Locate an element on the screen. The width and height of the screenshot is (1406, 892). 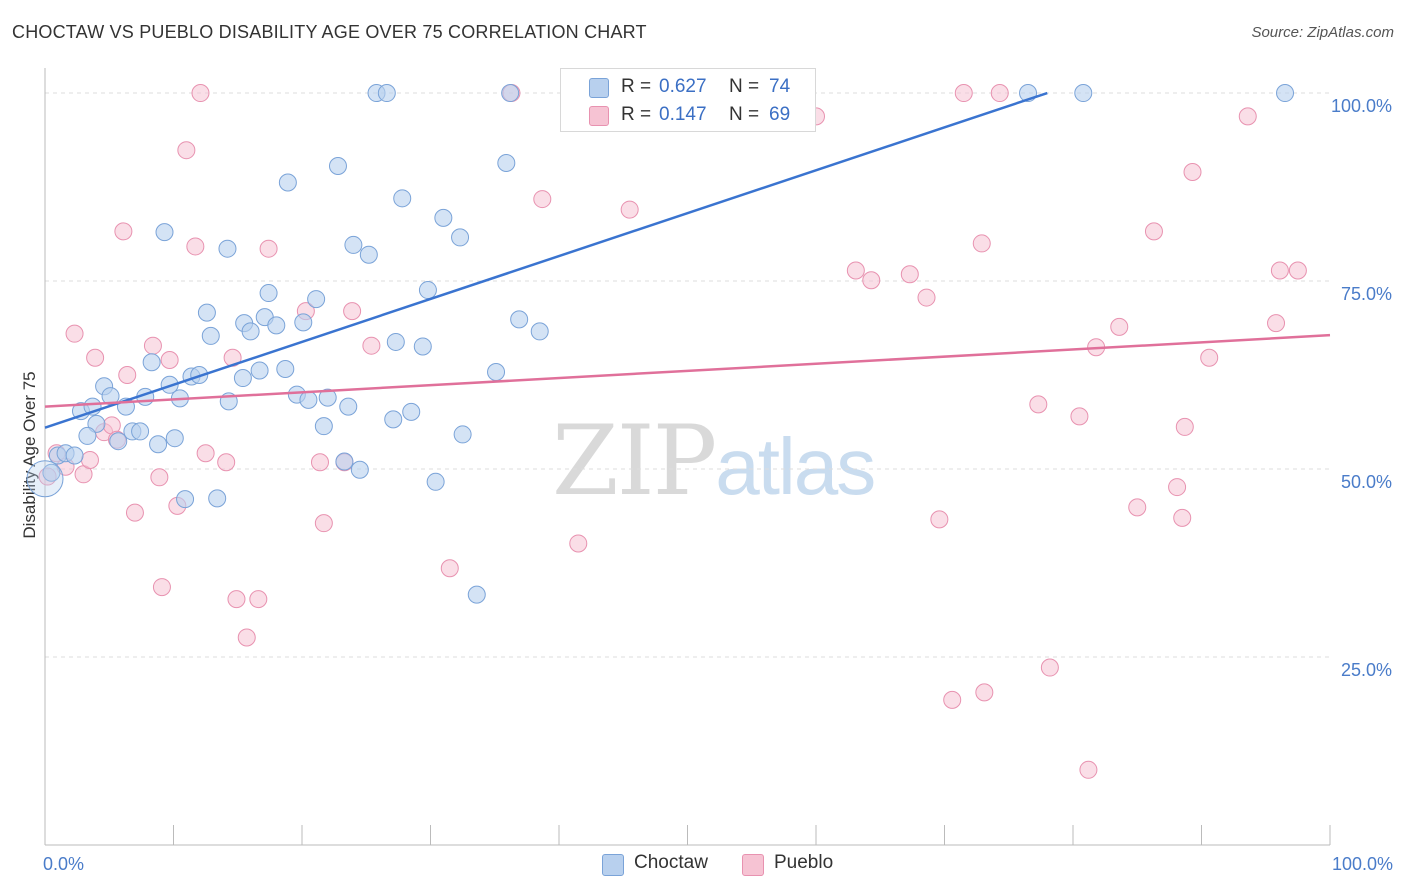
pueblo-swatch is located at coordinates (753, 865).